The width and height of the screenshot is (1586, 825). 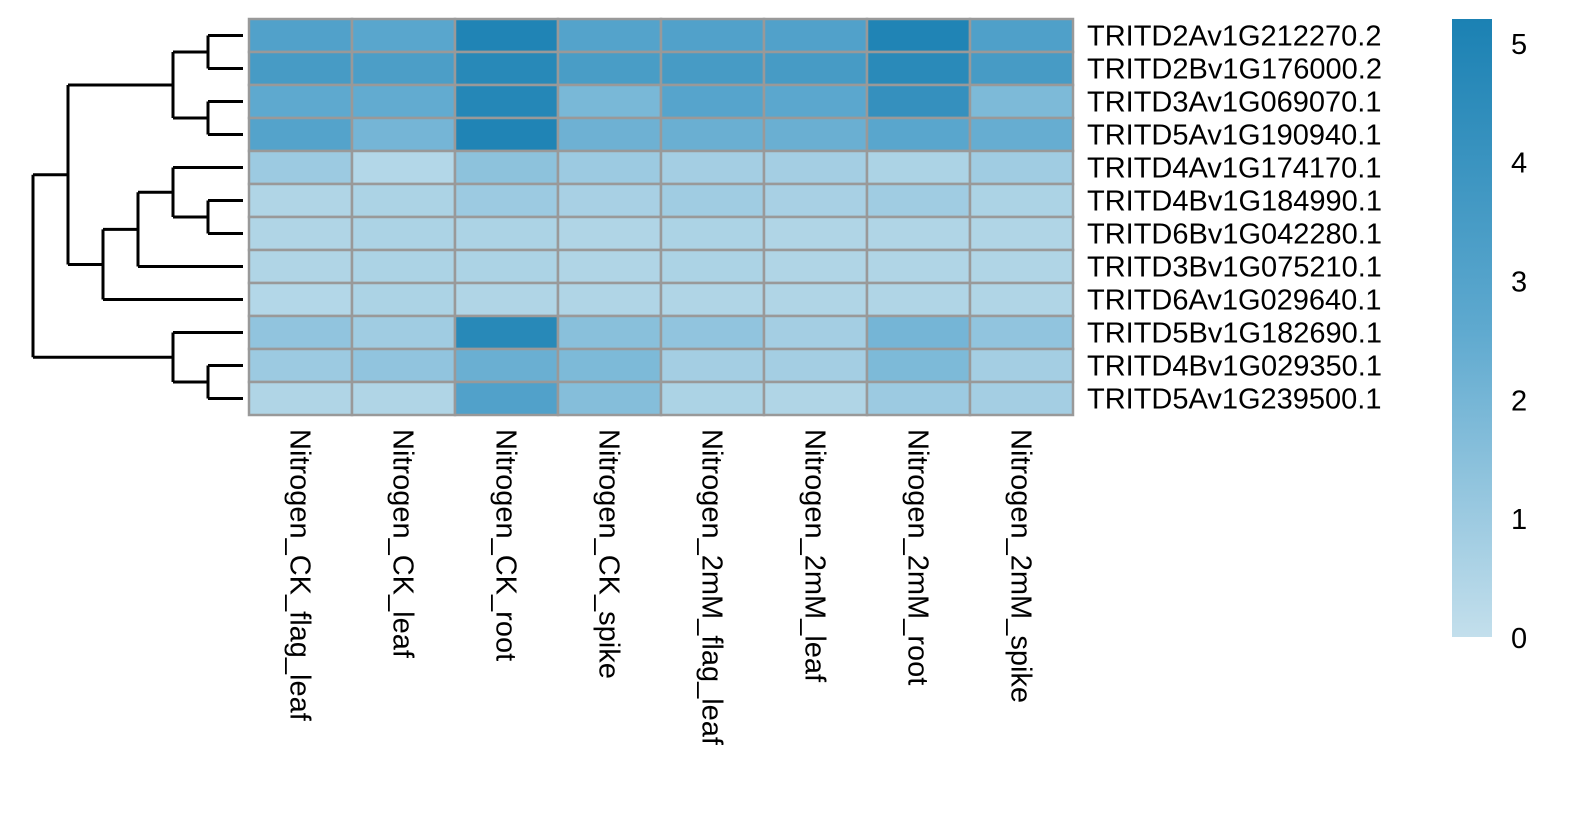 I want to click on row-label: TRITD4Bv1G184990.1, so click(x=1234, y=202).